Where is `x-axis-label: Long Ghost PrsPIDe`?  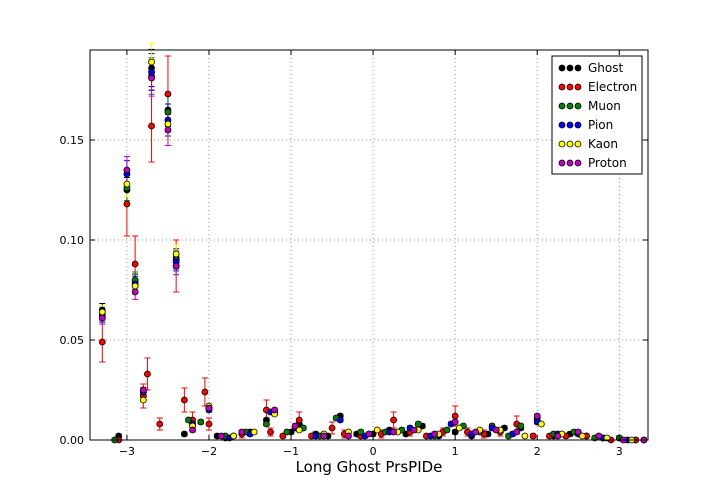
x-axis-label: Long Ghost PrsPIDe is located at coordinates (369, 467).